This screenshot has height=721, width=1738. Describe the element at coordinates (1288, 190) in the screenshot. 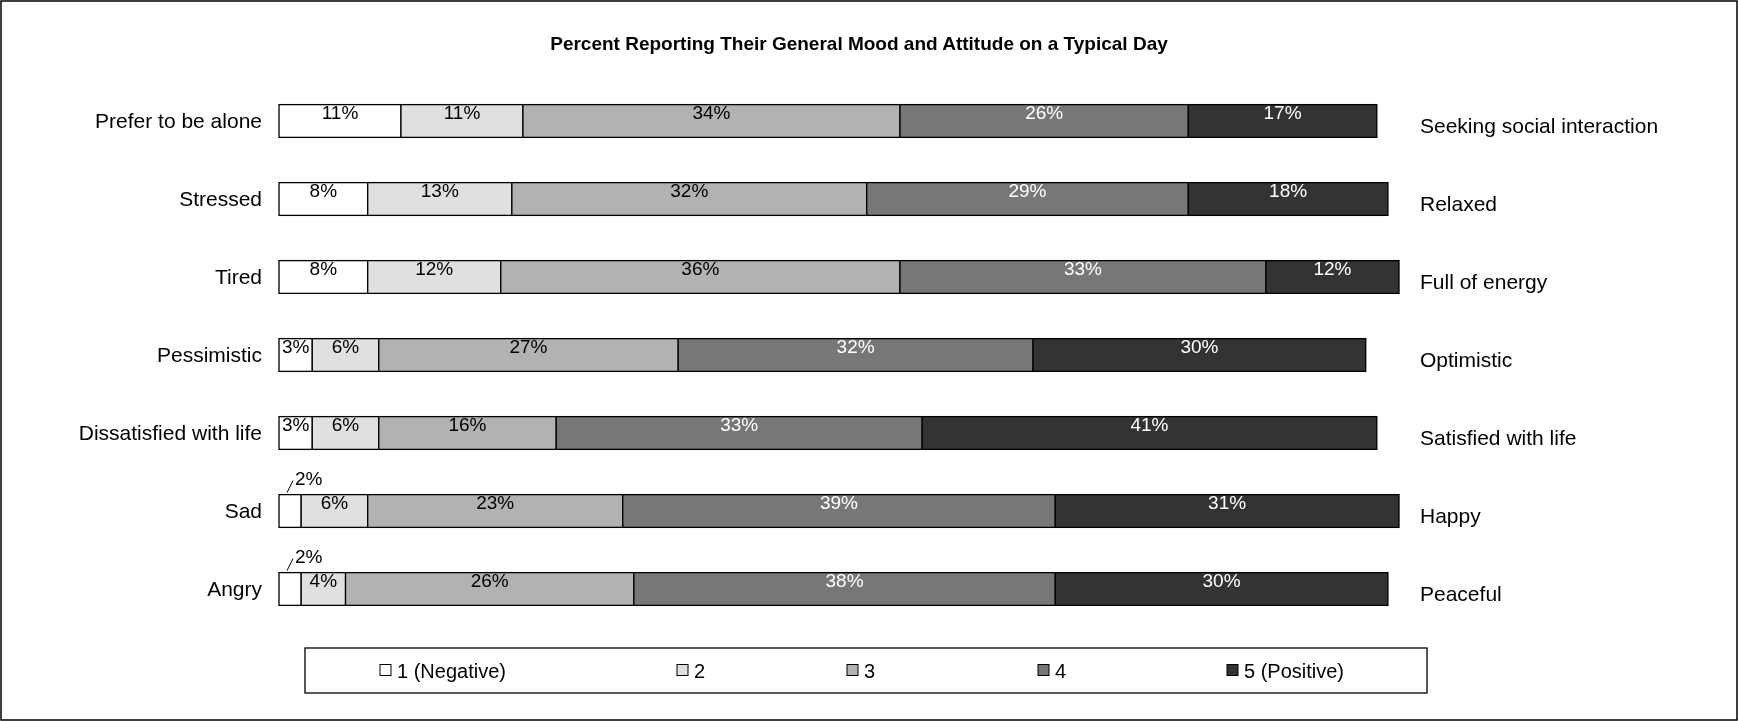

I see `data-label: 18%` at that location.